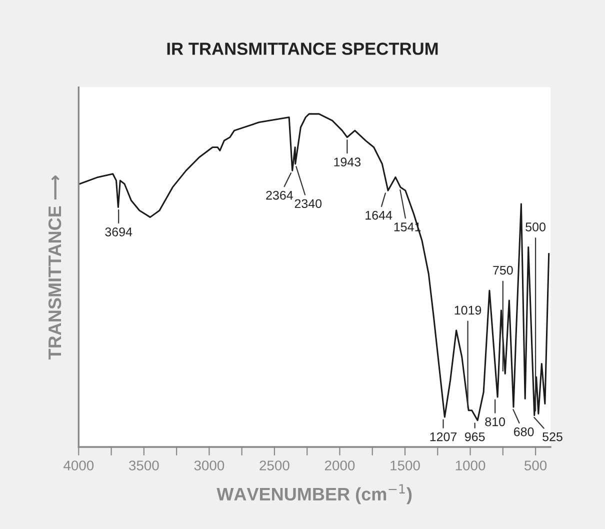 The image size is (605, 529). I want to click on x-tick-label: 3000, so click(209, 465).